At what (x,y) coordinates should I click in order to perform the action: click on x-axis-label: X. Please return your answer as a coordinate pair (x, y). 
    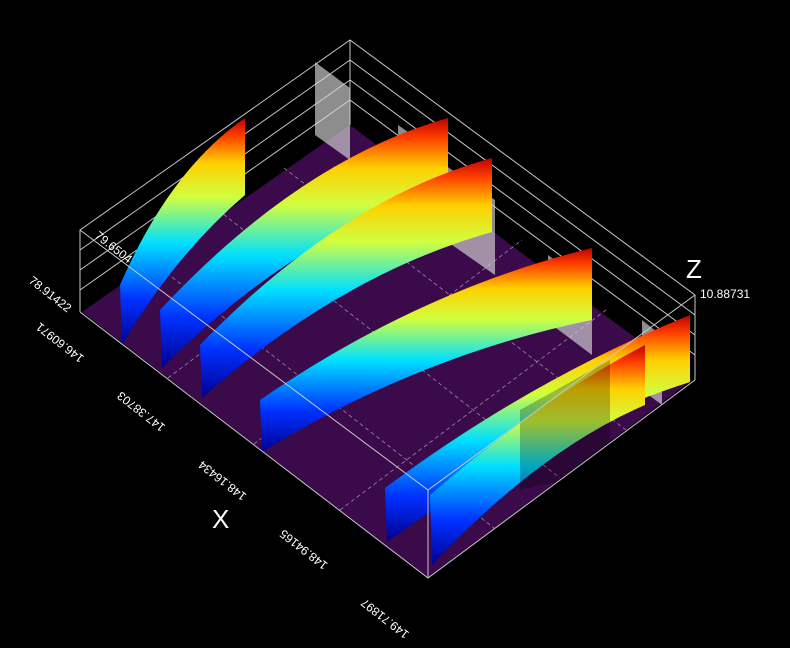
    Looking at the image, I should click on (220, 519).